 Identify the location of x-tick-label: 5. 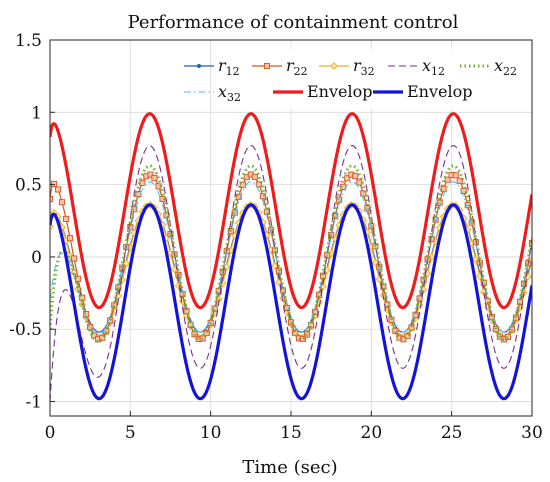
(130, 433).